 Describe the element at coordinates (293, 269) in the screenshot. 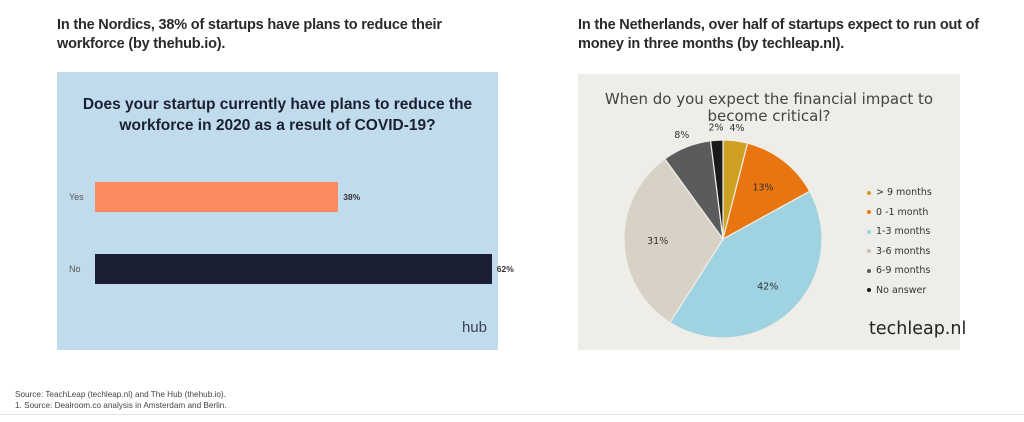

I see `bar-no` at that location.